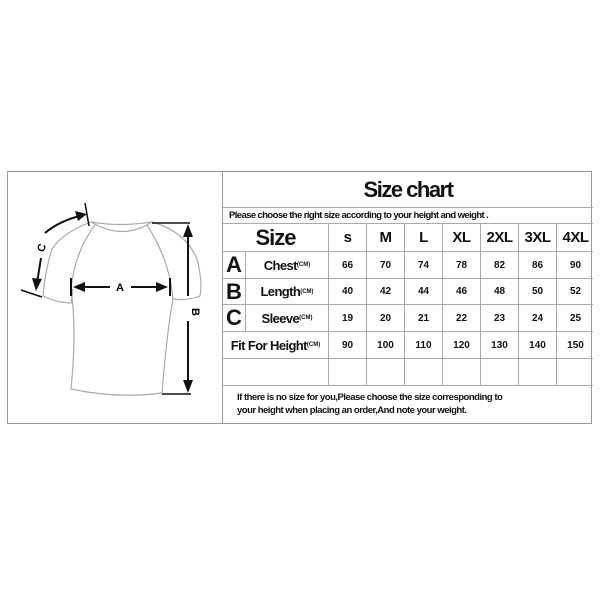  Describe the element at coordinates (385, 318) in the screenshot. I see `value-cell: 20` at that location.